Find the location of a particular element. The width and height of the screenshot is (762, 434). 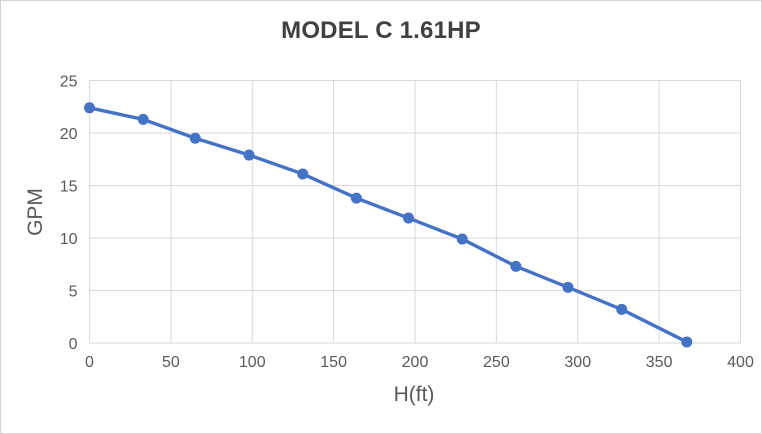

x-tick-label: 100 is located at coordinates (252, 362).